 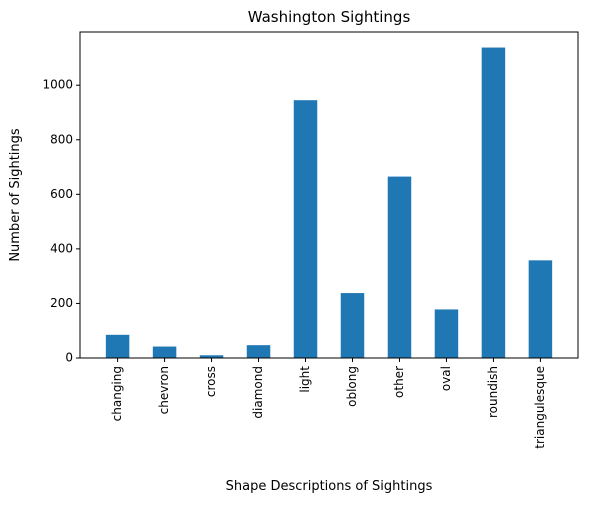 I want to click on x-axis-label: Shape Descriptions of Sightings, so click(x=329, y=486).